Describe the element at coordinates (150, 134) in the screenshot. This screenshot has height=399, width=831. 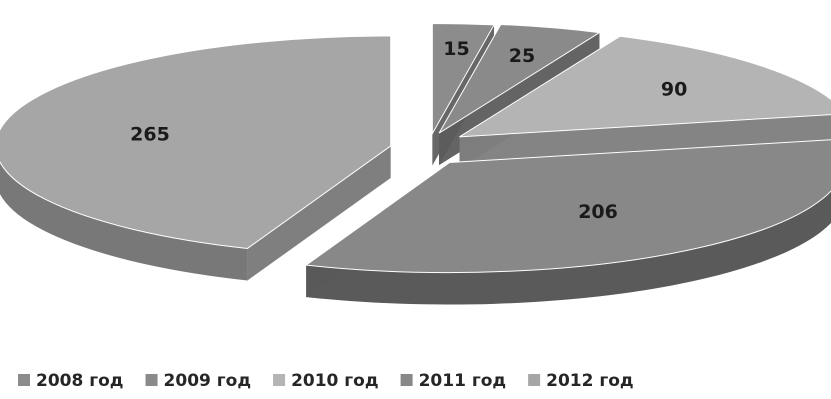
I see `data-label-5: 265` at that location.